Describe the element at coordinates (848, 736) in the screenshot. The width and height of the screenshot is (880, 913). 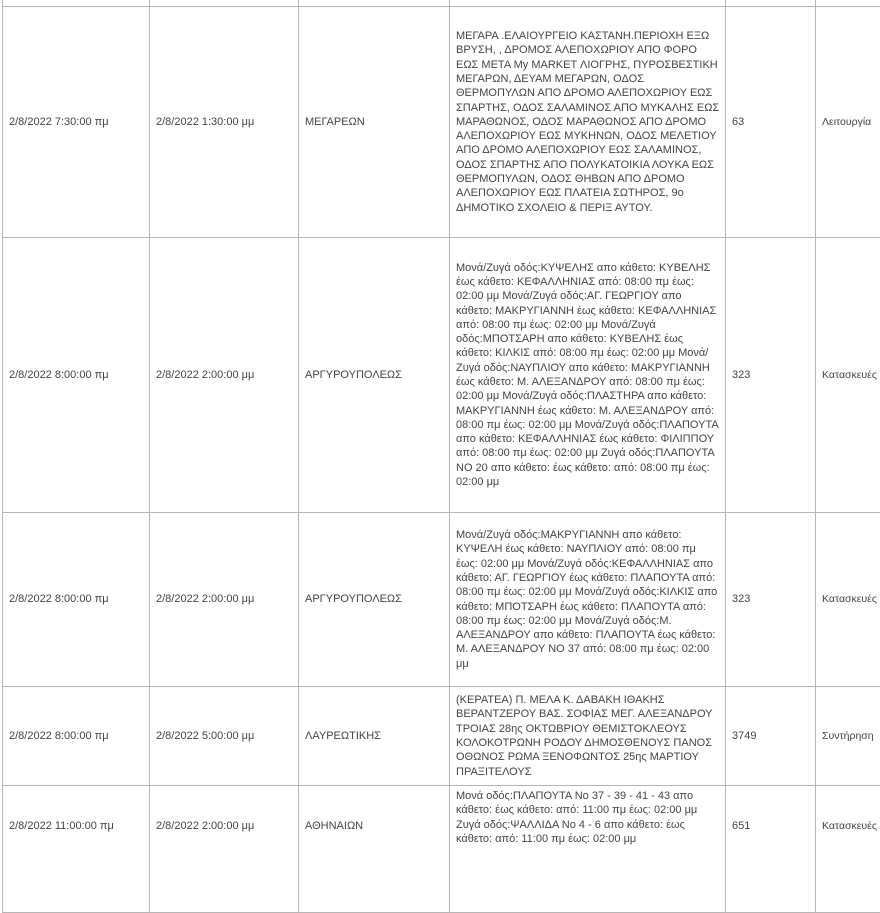
I see `type-cell: Συντήρηση` at that location.